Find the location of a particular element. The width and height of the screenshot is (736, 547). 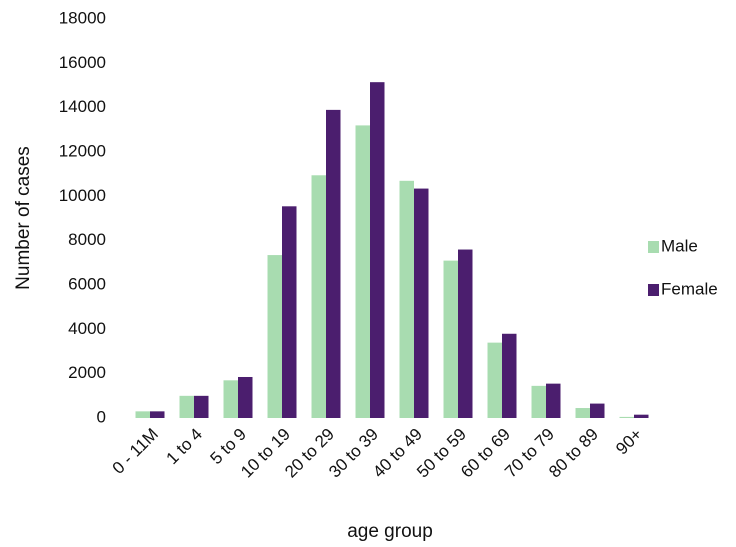

y-tick-label: 12000 is located at coordinates (82, 150).